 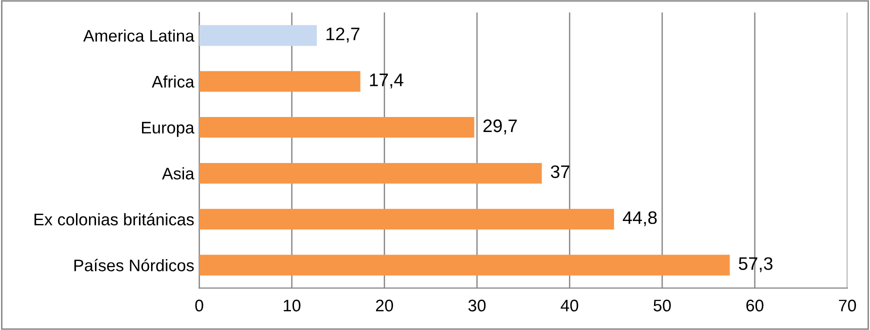 What do you see at coordinates (292, 306) in the screenshot?
I see `x-tick-label: 10` at bounding box center [292, 306].